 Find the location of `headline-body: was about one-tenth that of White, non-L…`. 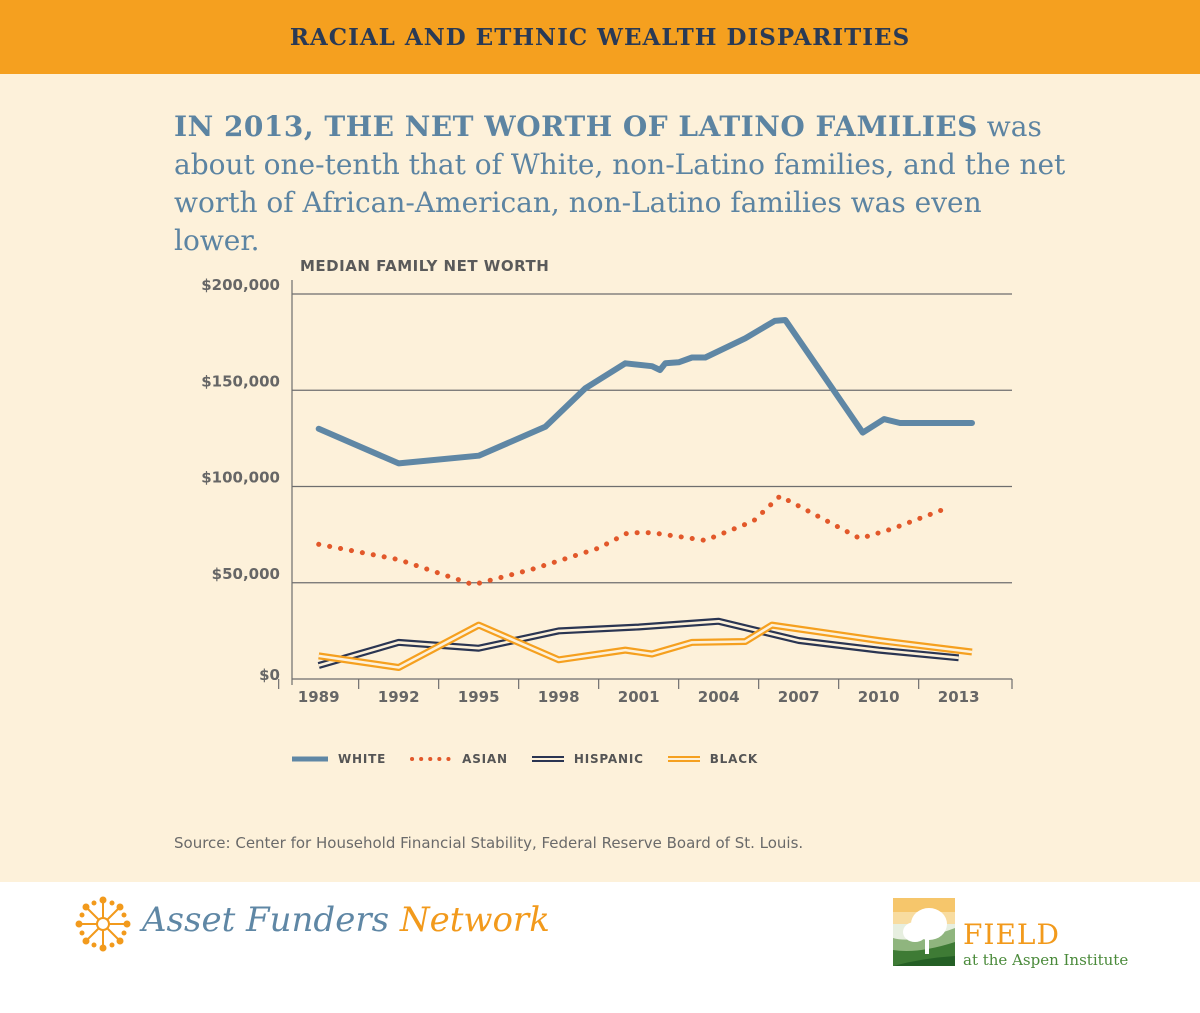

headline-body: was about one-tenth that of White, non-L… is located at coordinates (620, 183).